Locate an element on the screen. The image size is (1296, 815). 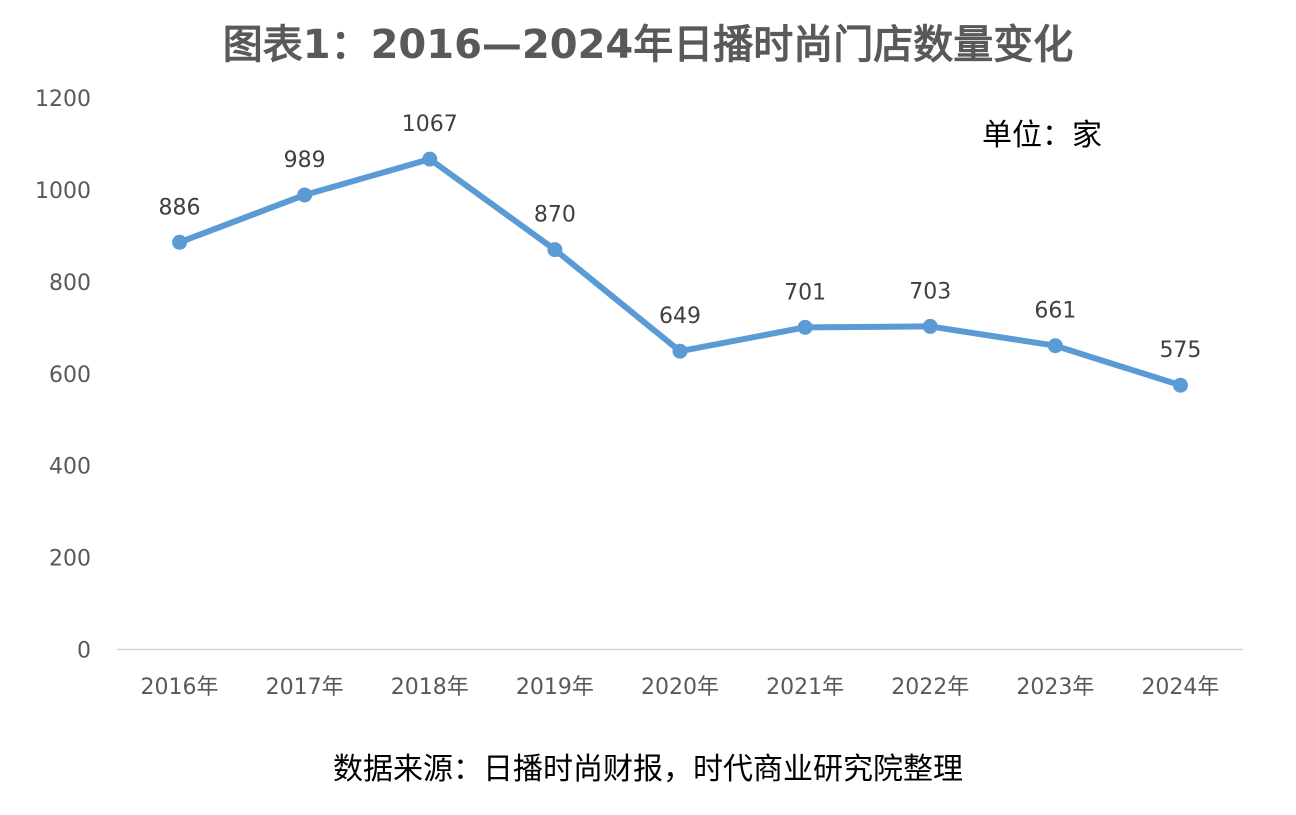
data-label: 575 is located at coordinates (1180, 350).